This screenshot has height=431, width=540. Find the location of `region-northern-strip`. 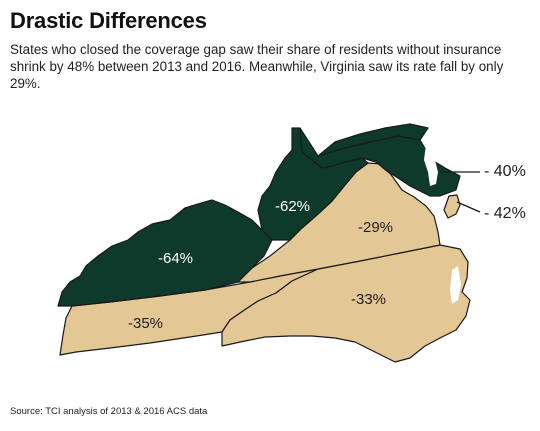

region-northern-strip is located at coordinates (373, 140).